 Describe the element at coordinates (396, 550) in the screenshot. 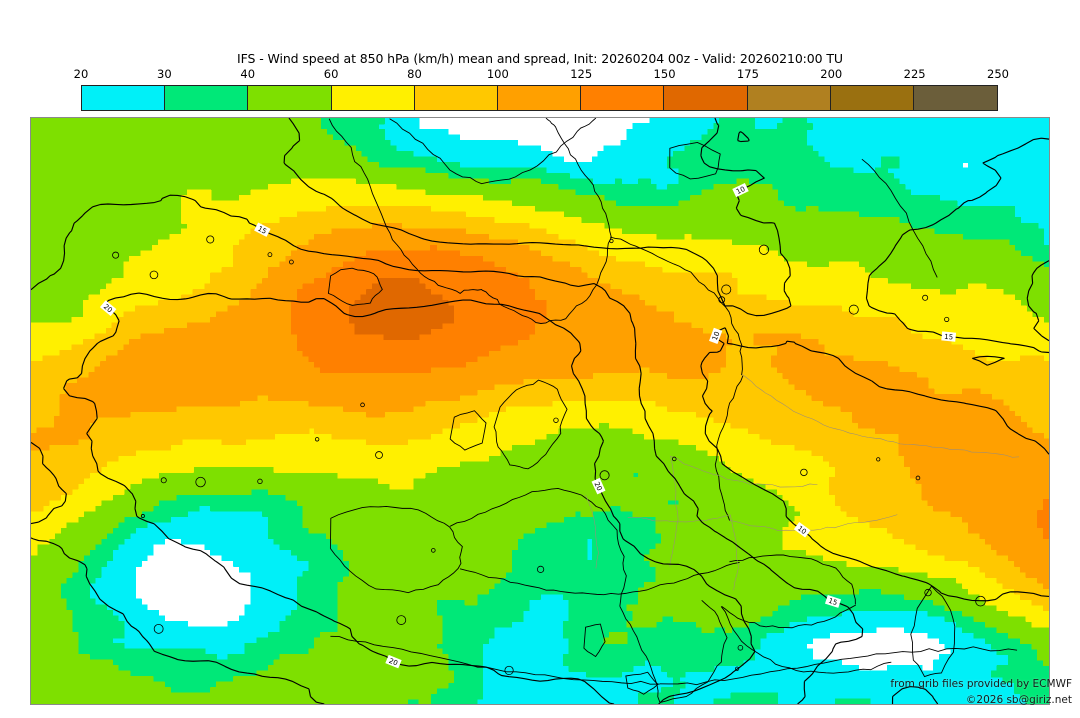

I see `coastline-iberia` at that location.